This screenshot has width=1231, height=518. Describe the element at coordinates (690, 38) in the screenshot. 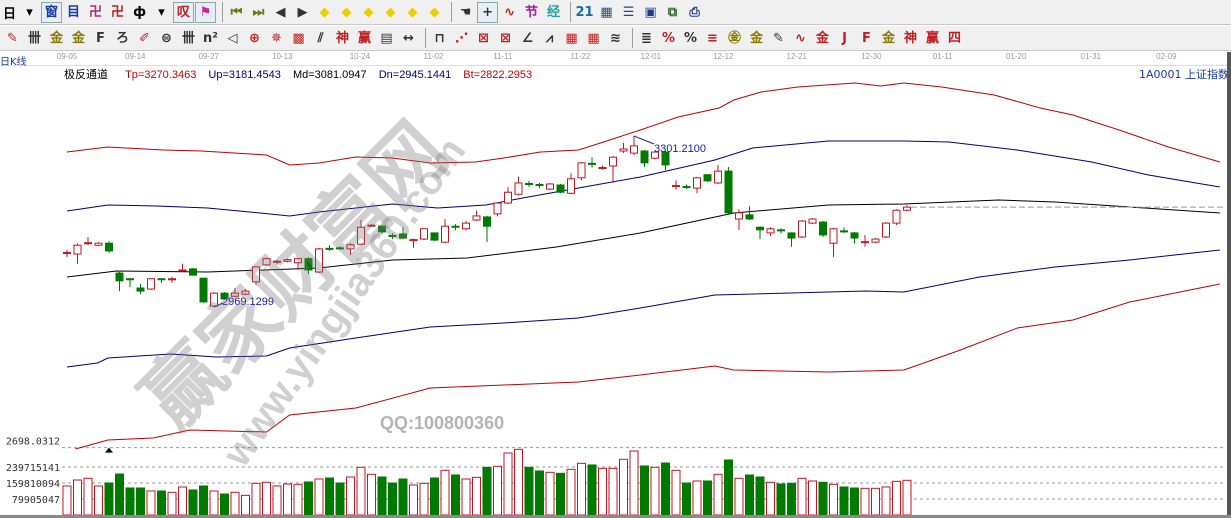

I see `percent-icon: %` at that location.